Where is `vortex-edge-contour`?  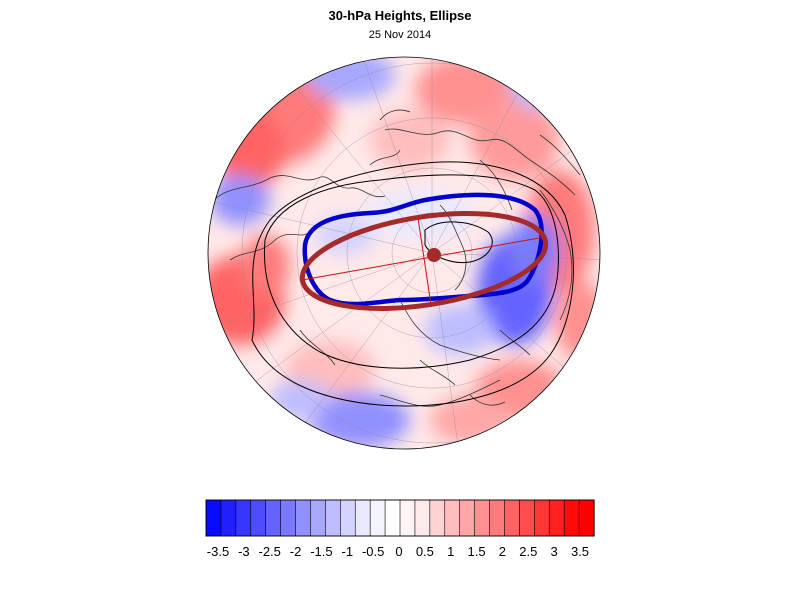 vortex-edge-contour is located at coordinates (423, 249).